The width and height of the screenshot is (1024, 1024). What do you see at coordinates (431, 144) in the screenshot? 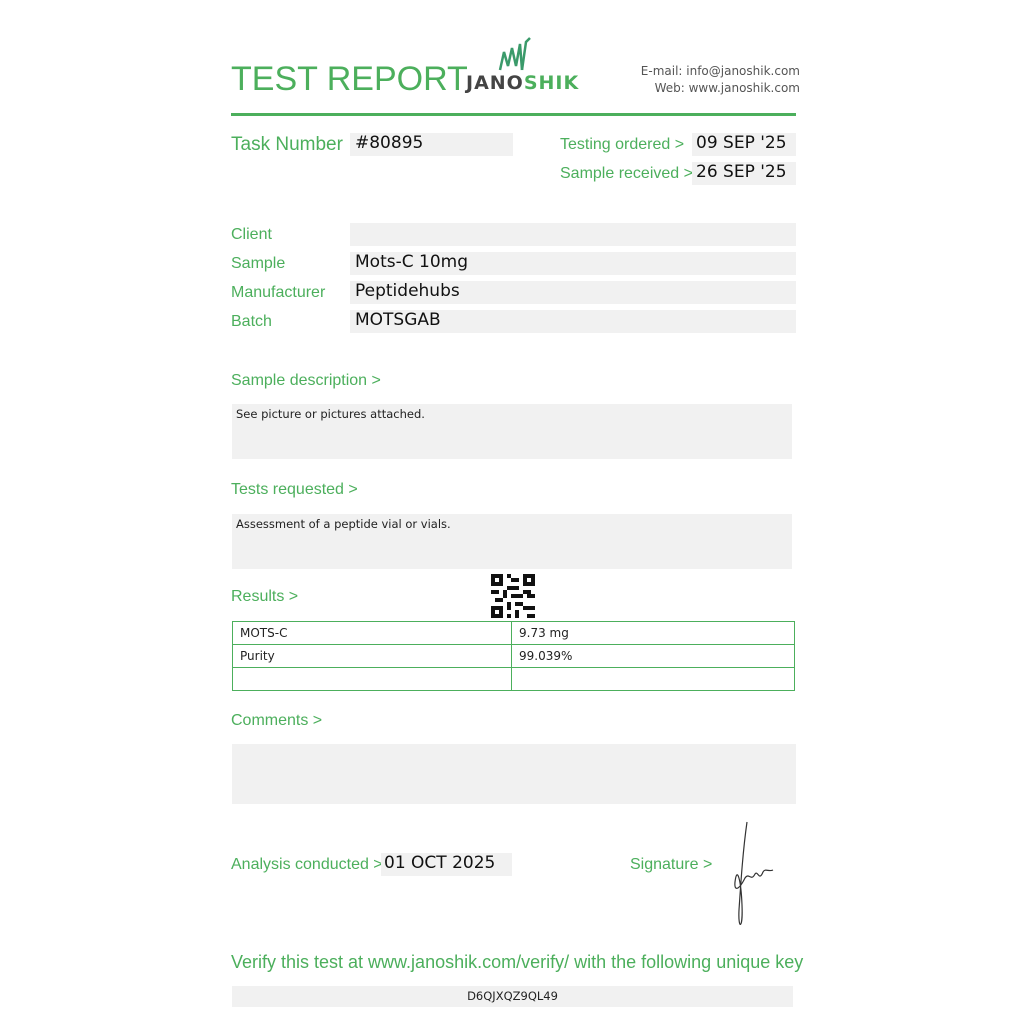
I see `task-number-value: #80895` at bounding box center [431, 144].